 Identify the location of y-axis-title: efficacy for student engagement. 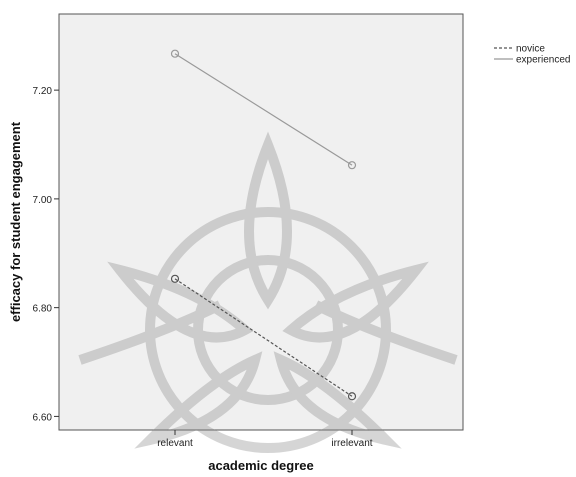
(15, 221).